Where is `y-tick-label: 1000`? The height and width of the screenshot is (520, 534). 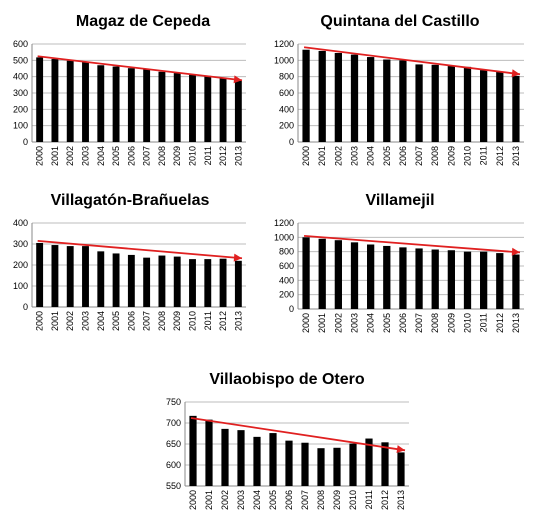
y-tick-label: 1000 is located at coordinates (284, 237).